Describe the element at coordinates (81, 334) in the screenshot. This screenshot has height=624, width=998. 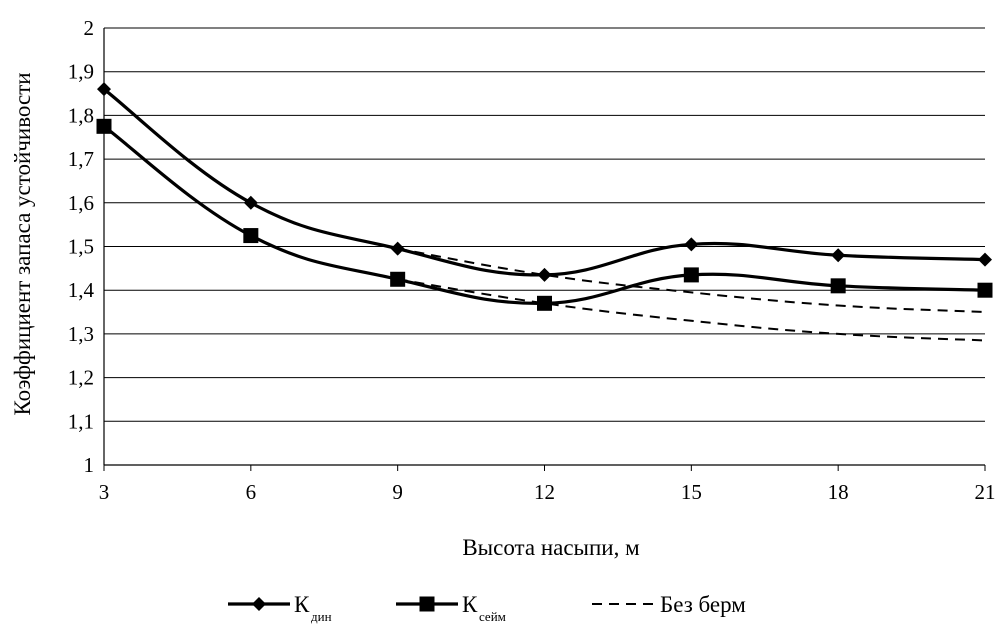
I see `y-tick-label: 1,3` at that location.